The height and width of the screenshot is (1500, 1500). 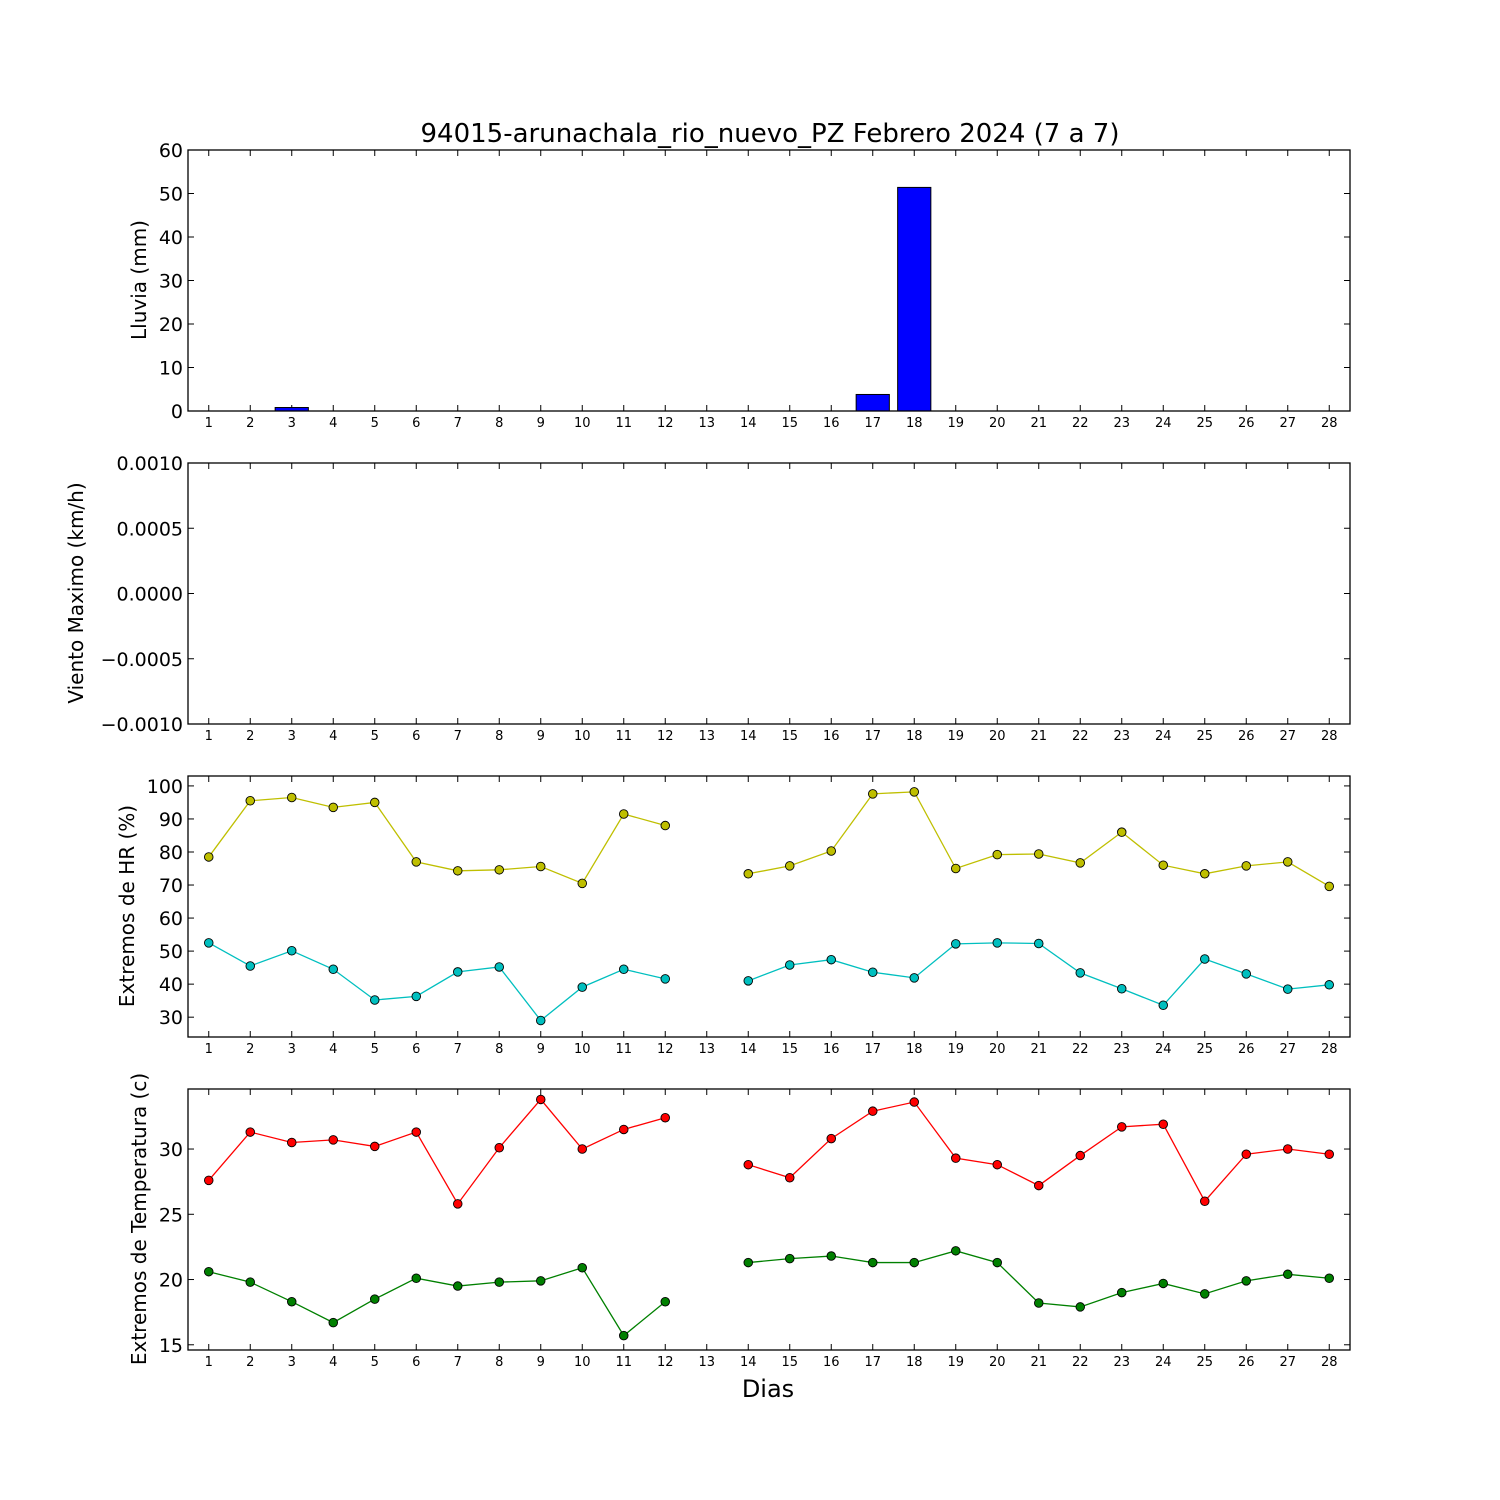 I want to click on wind-xtick-label: 17, so click(x=872, y=736).